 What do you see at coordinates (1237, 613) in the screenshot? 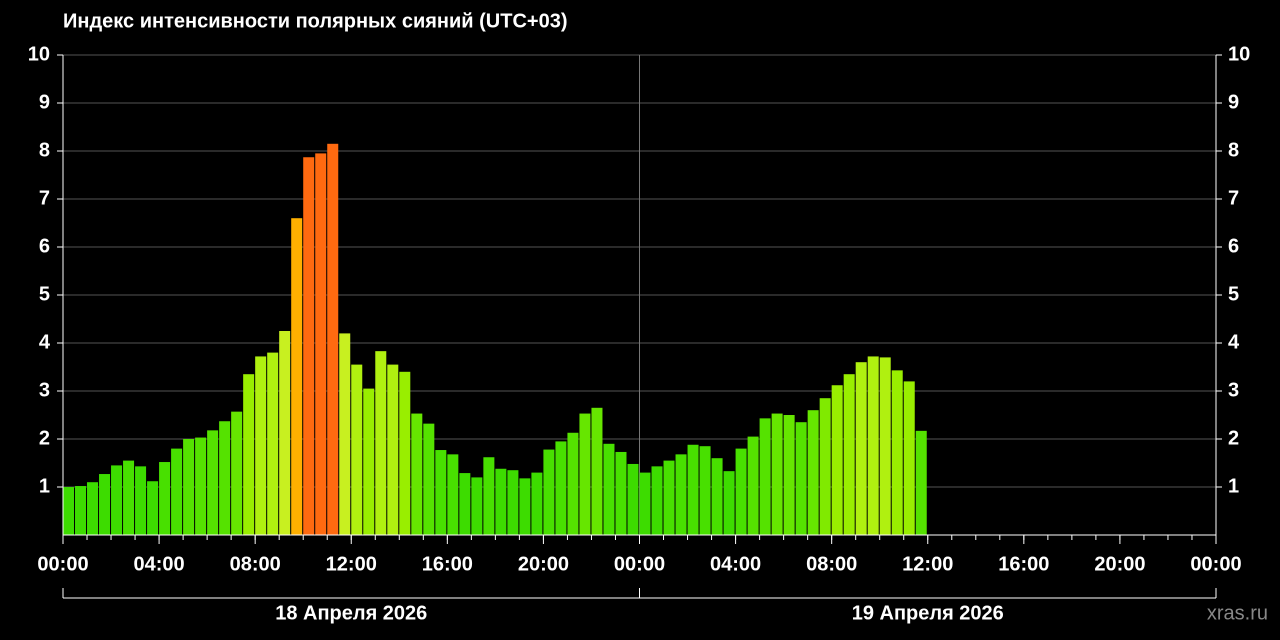
I see `watermark: xras.ru` at bounding box center [1237, 613].